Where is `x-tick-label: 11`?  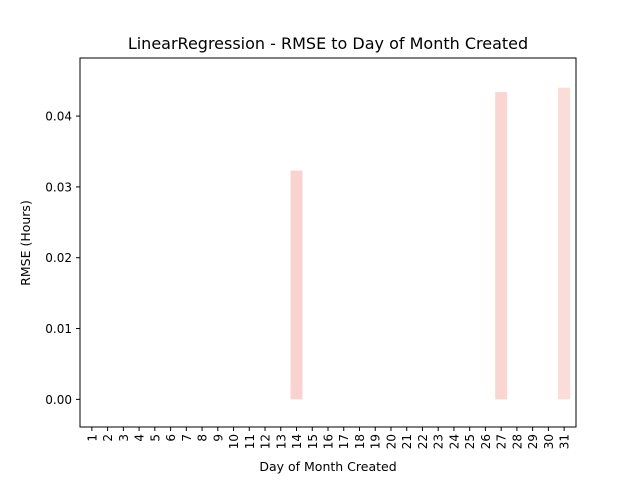
x-tick-label: 11 is located at coordinates (250, 441).